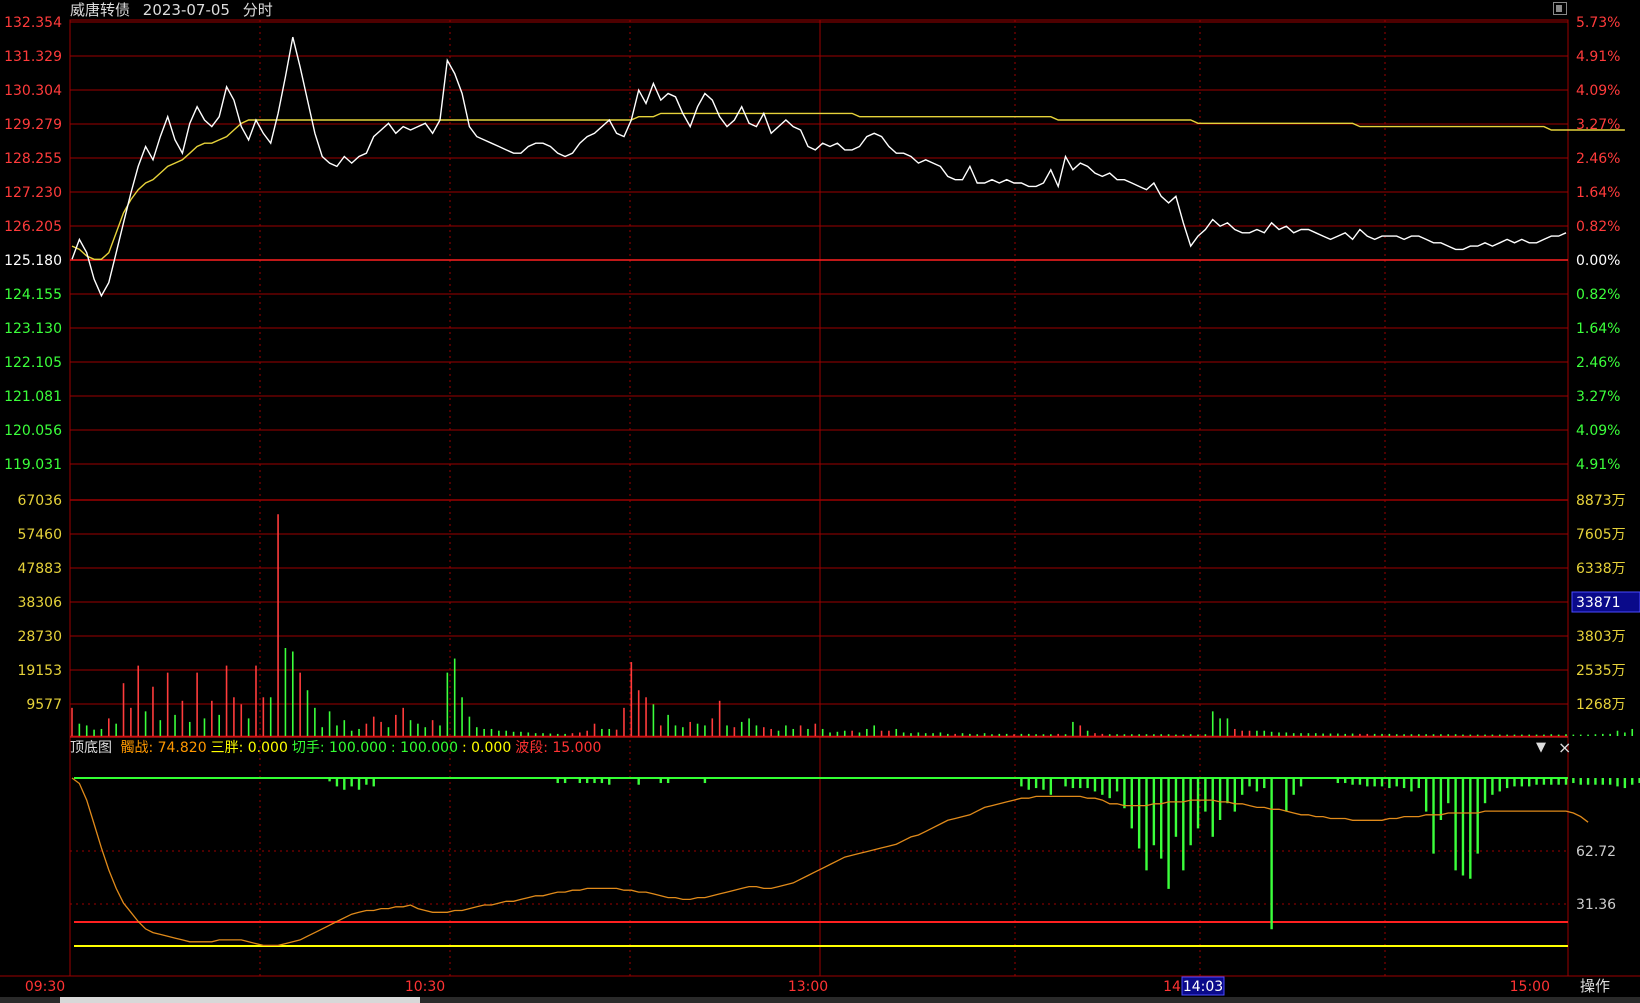  Describe the element at coordinates (33, 397) in the screenshot. I see `price-tick-label: 121.081` at that location.